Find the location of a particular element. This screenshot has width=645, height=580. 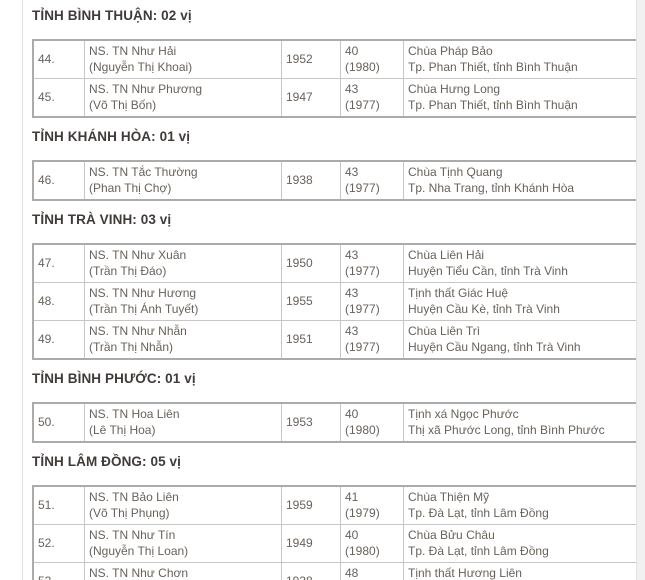

cell-birth-year: 1955 is located at coordinates (311, 301).